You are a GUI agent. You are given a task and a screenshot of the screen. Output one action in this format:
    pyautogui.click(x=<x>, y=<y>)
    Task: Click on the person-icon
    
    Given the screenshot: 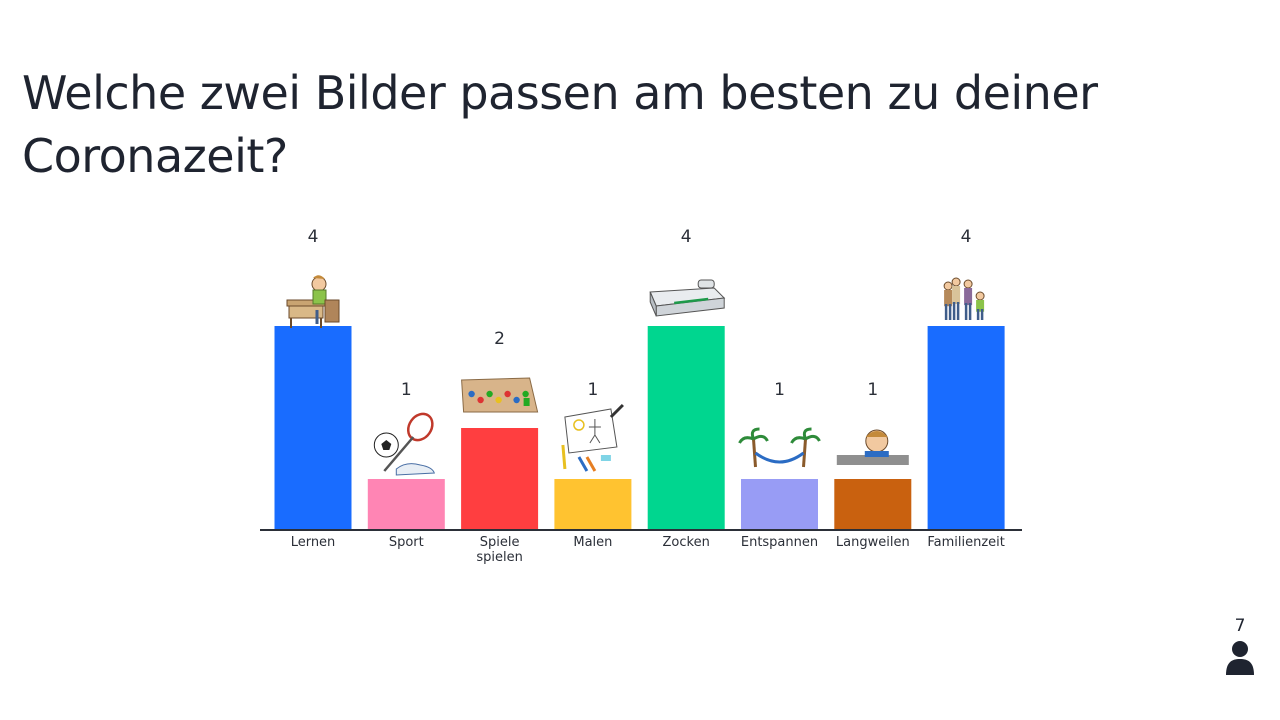 What is the action you would take?
    pyautogui.click(x=1240, y=658)
    